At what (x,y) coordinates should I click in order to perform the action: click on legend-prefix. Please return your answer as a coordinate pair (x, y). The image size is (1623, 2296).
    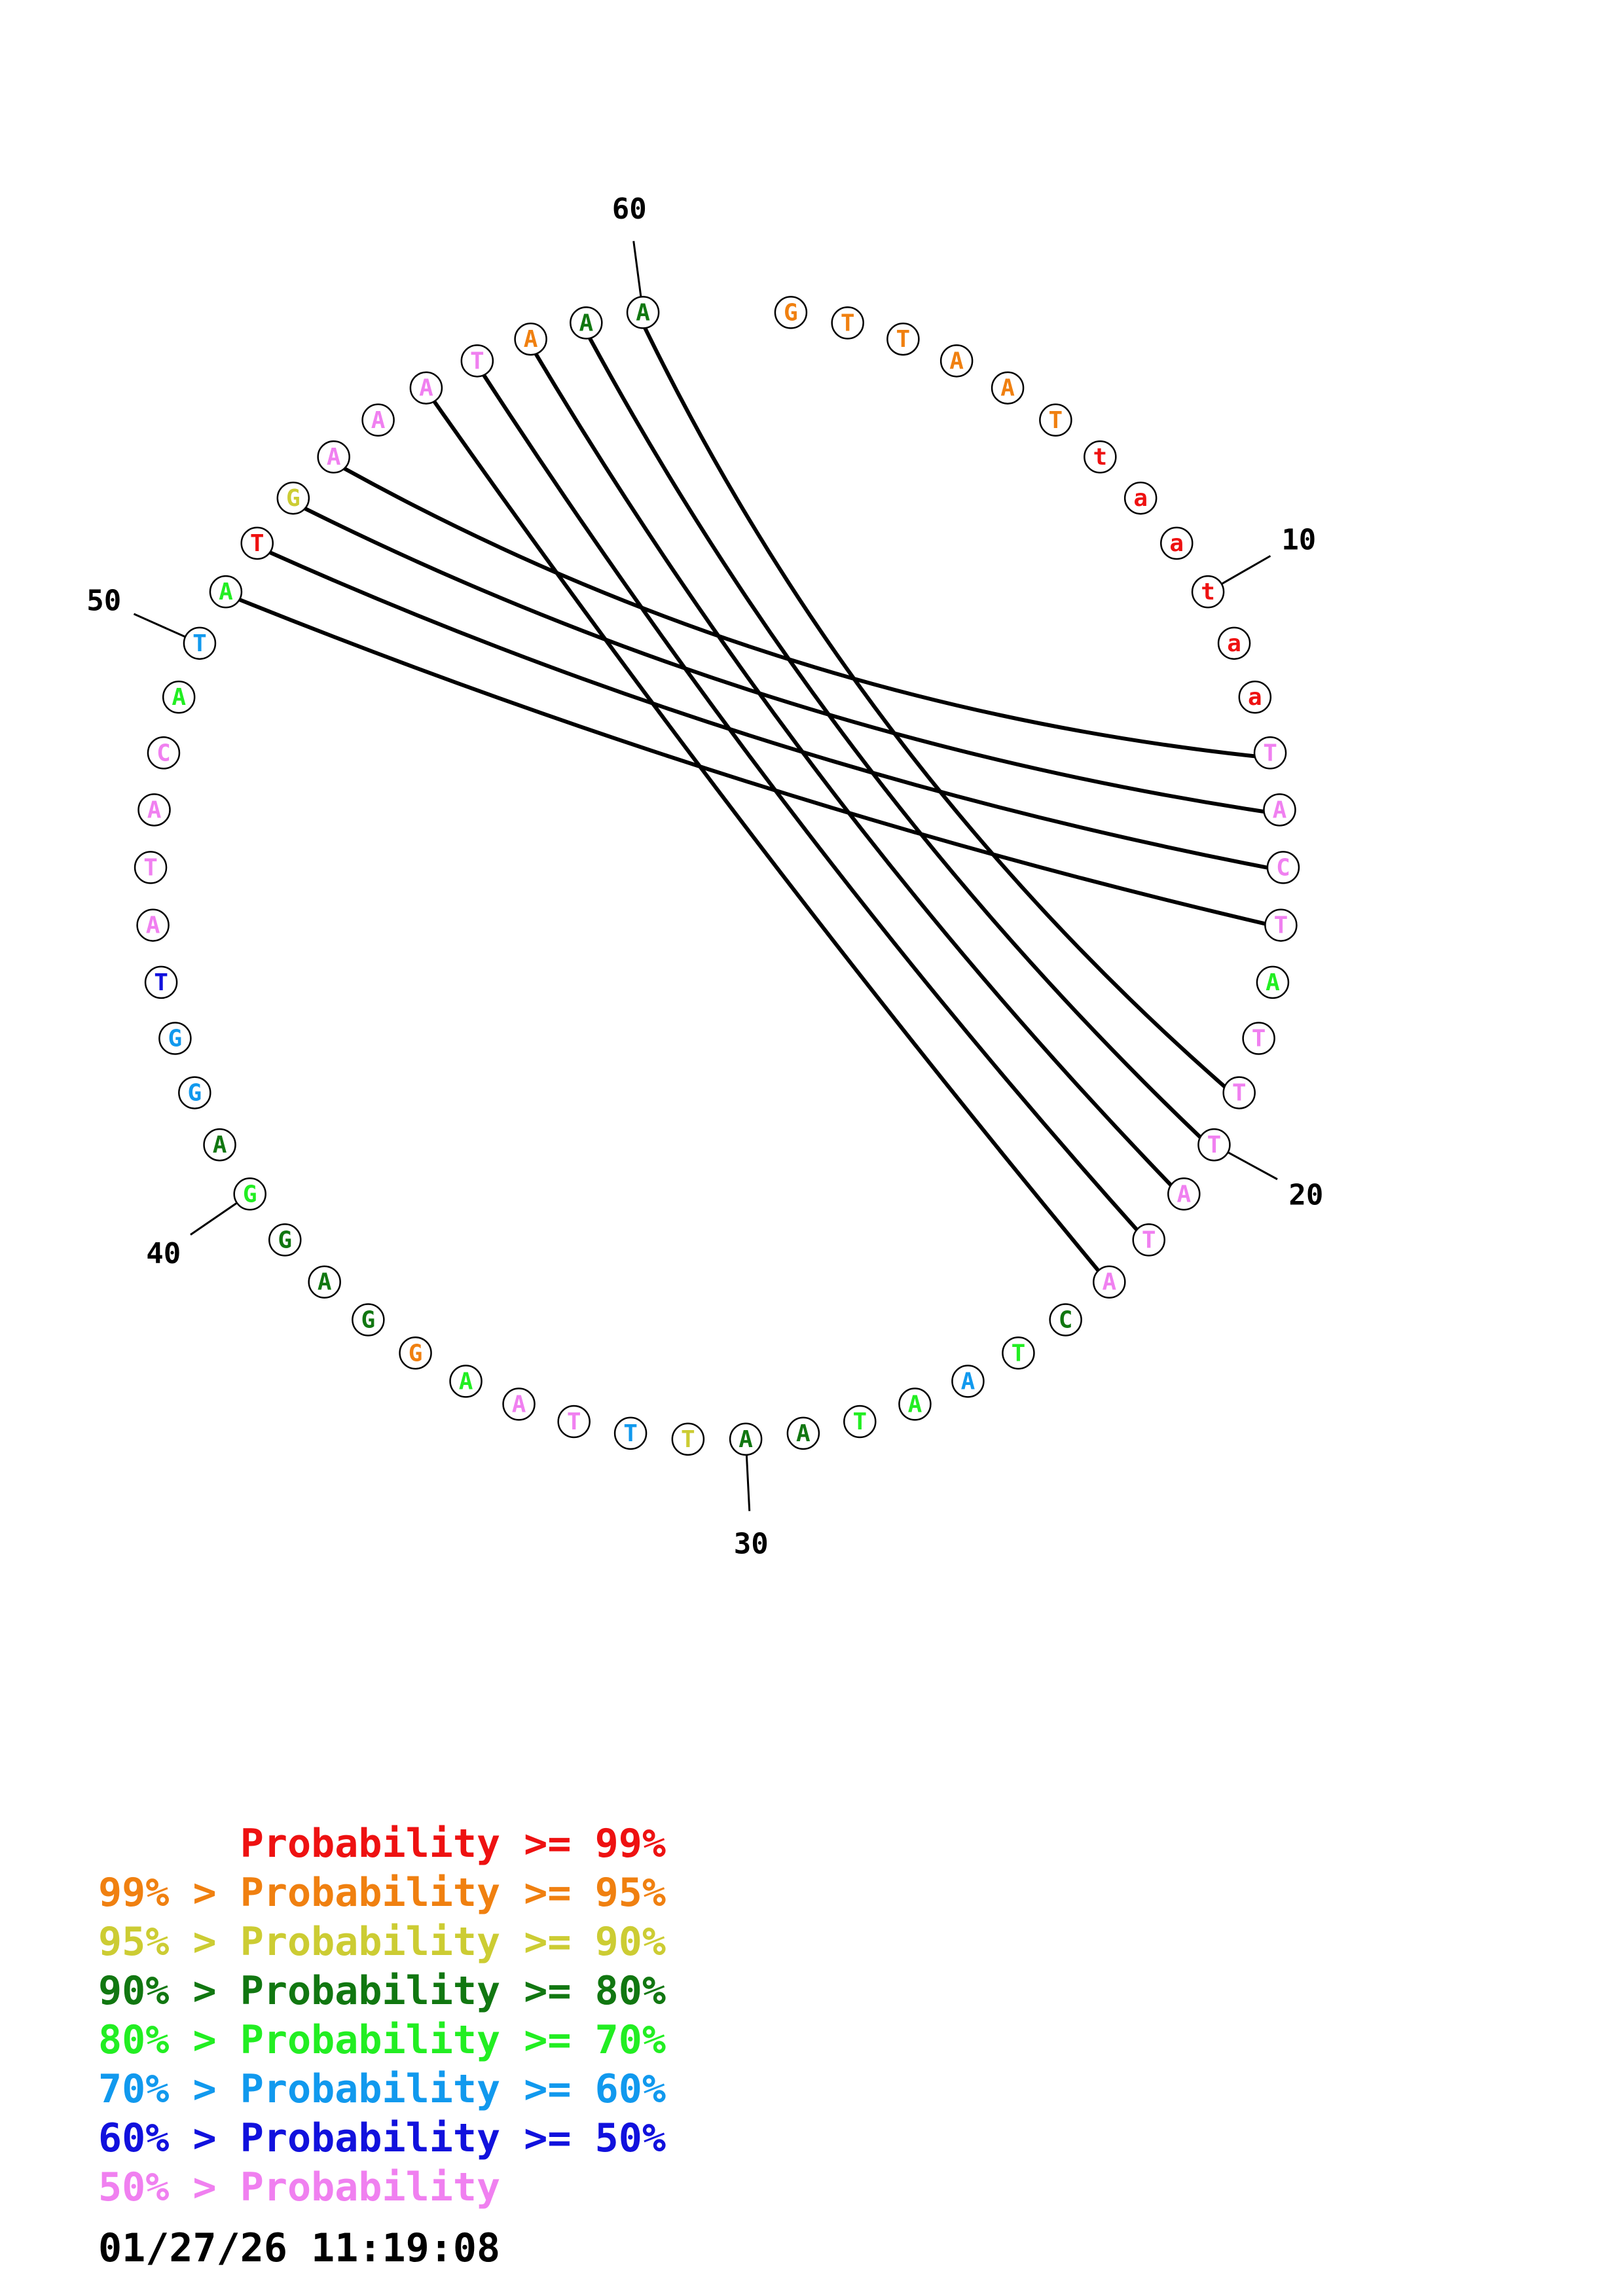
    Looking at the image, I should click on (169, 1844).